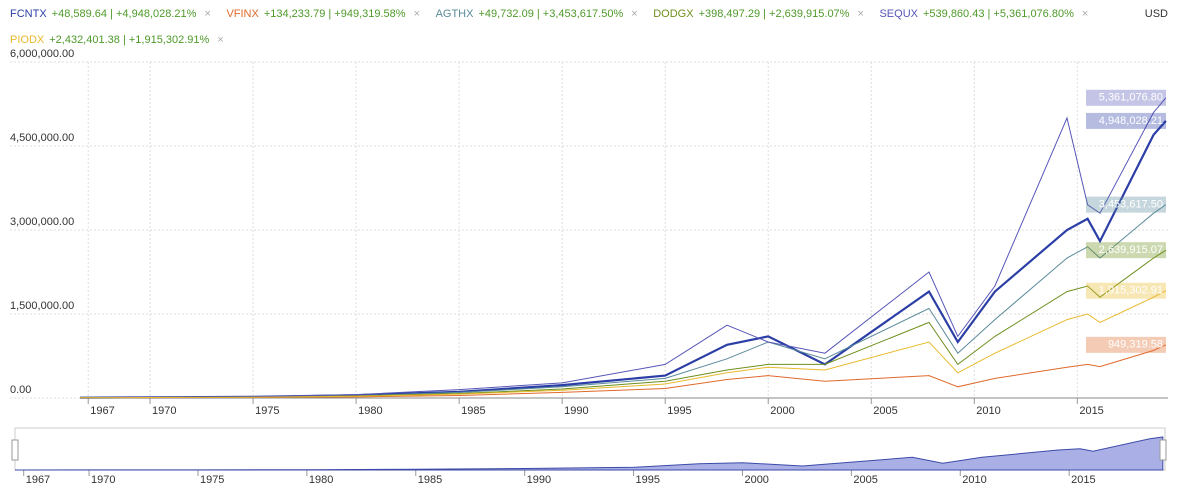 This screenshot has height=502, width=1187. I want to click on x-tick-label: 1975, so click(267, 411).